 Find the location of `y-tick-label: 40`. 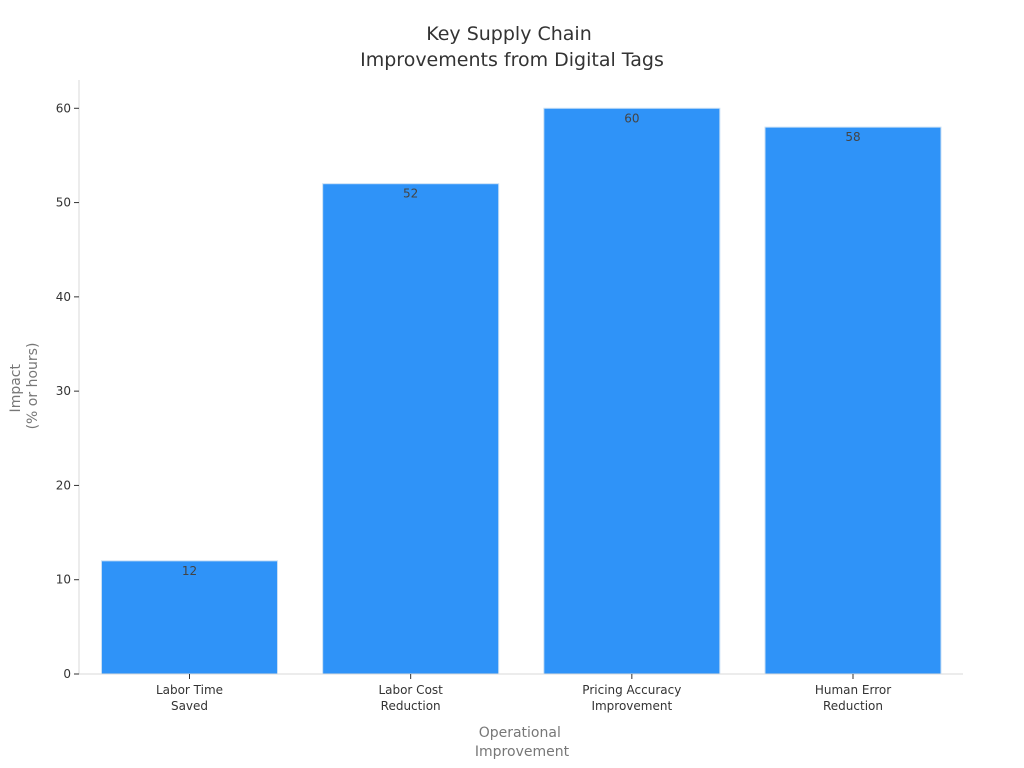

y-tick-label: 40 is located at coordinates (63, 297).